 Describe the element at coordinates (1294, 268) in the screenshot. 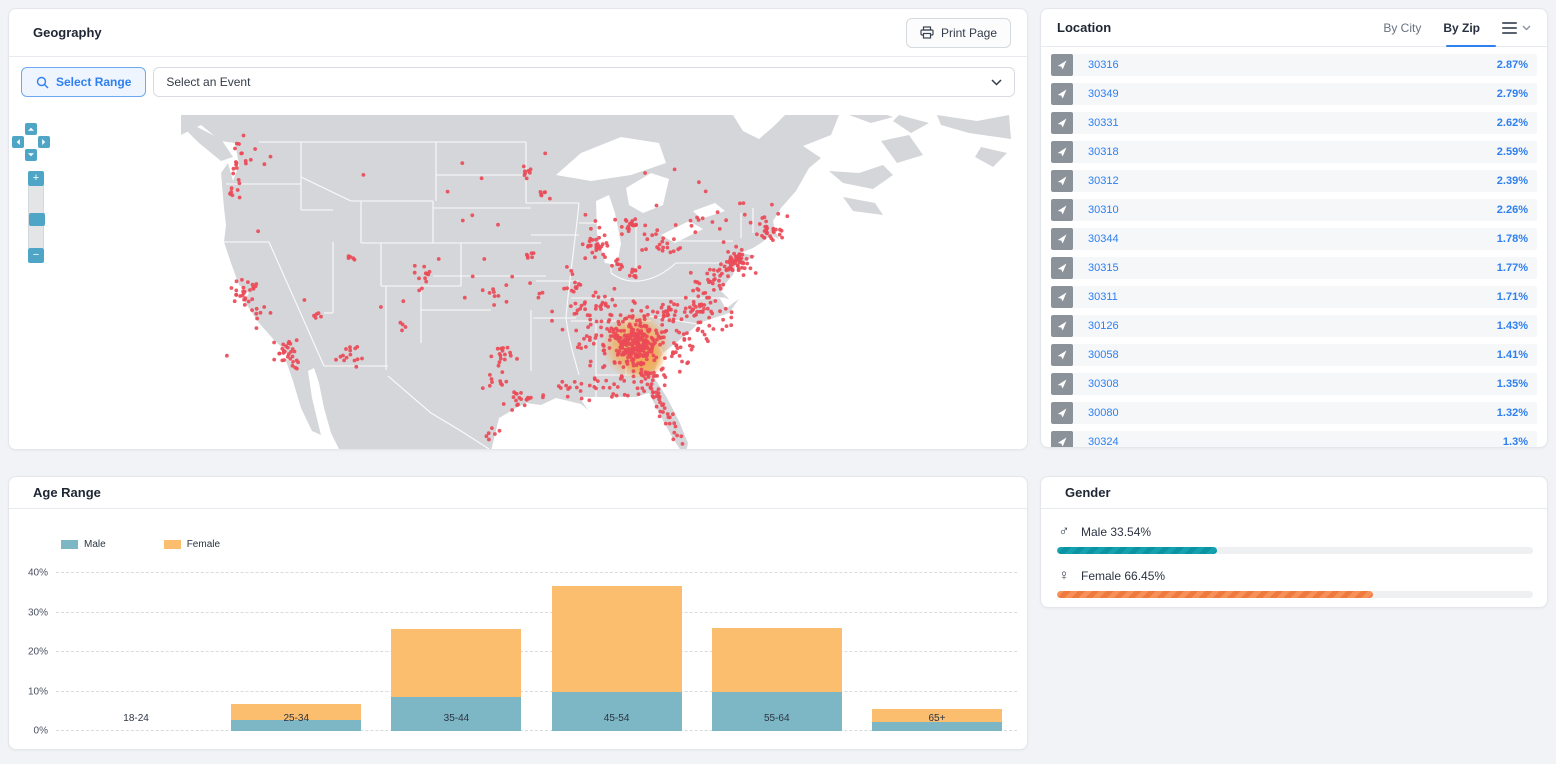

I see `location-row: 30315 1.77%` at that location.